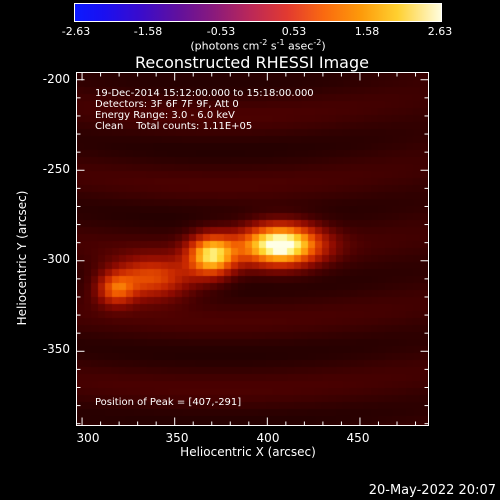 Image resolution: width=500 pixels, height=500 pixels. Describe the element at coordinates (294, 31) in the screenshot. I see `colorbar-tick: 0.53` at that location.